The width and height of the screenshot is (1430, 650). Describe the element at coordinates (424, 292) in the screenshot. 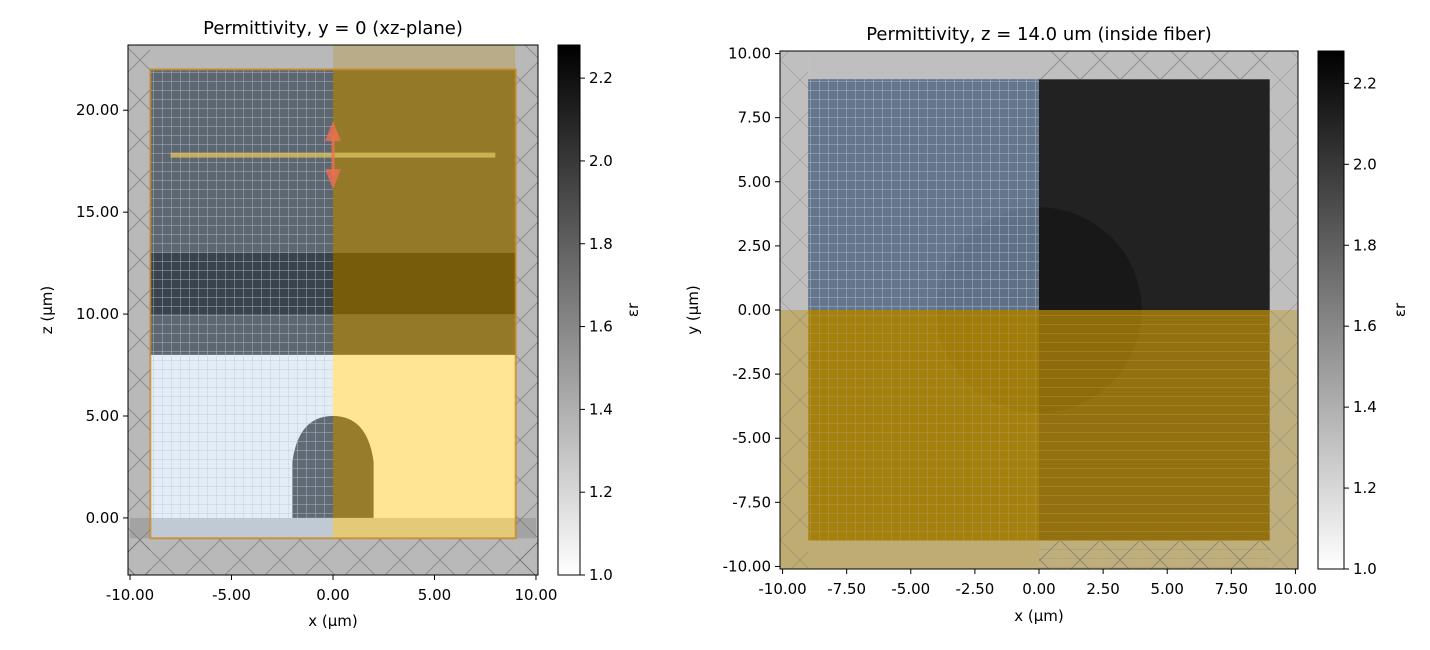

I see `left-symmetry-yellow` at that location.